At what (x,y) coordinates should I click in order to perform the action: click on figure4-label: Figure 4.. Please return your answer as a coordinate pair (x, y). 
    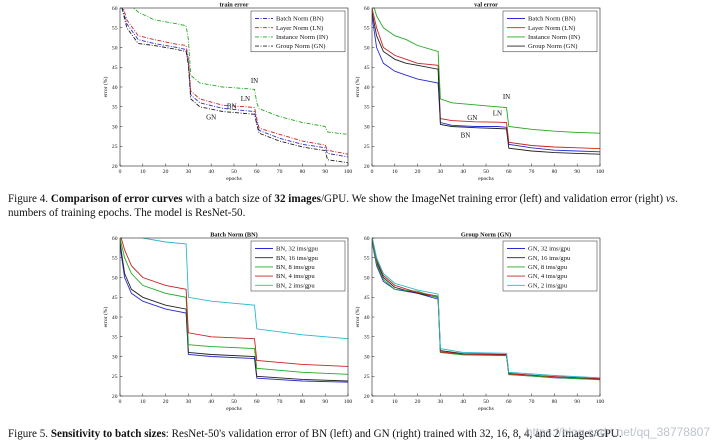
    Looking at the image, I should click on (28, 199).